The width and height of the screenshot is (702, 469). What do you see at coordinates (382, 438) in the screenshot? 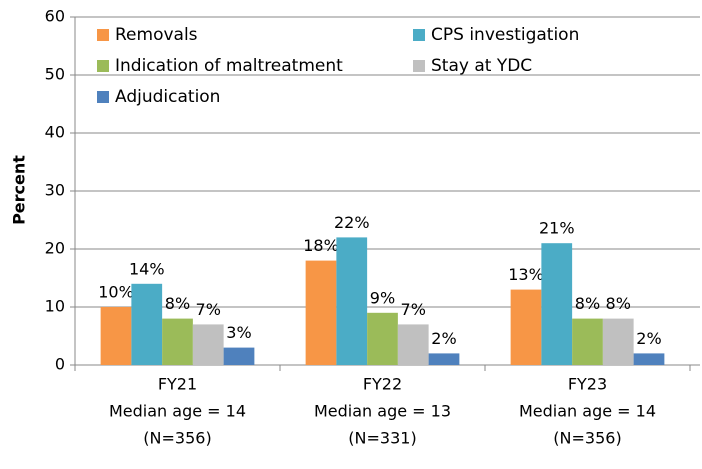
I see `x-tick-label: (N=331)` at bounding box center [382, 438].